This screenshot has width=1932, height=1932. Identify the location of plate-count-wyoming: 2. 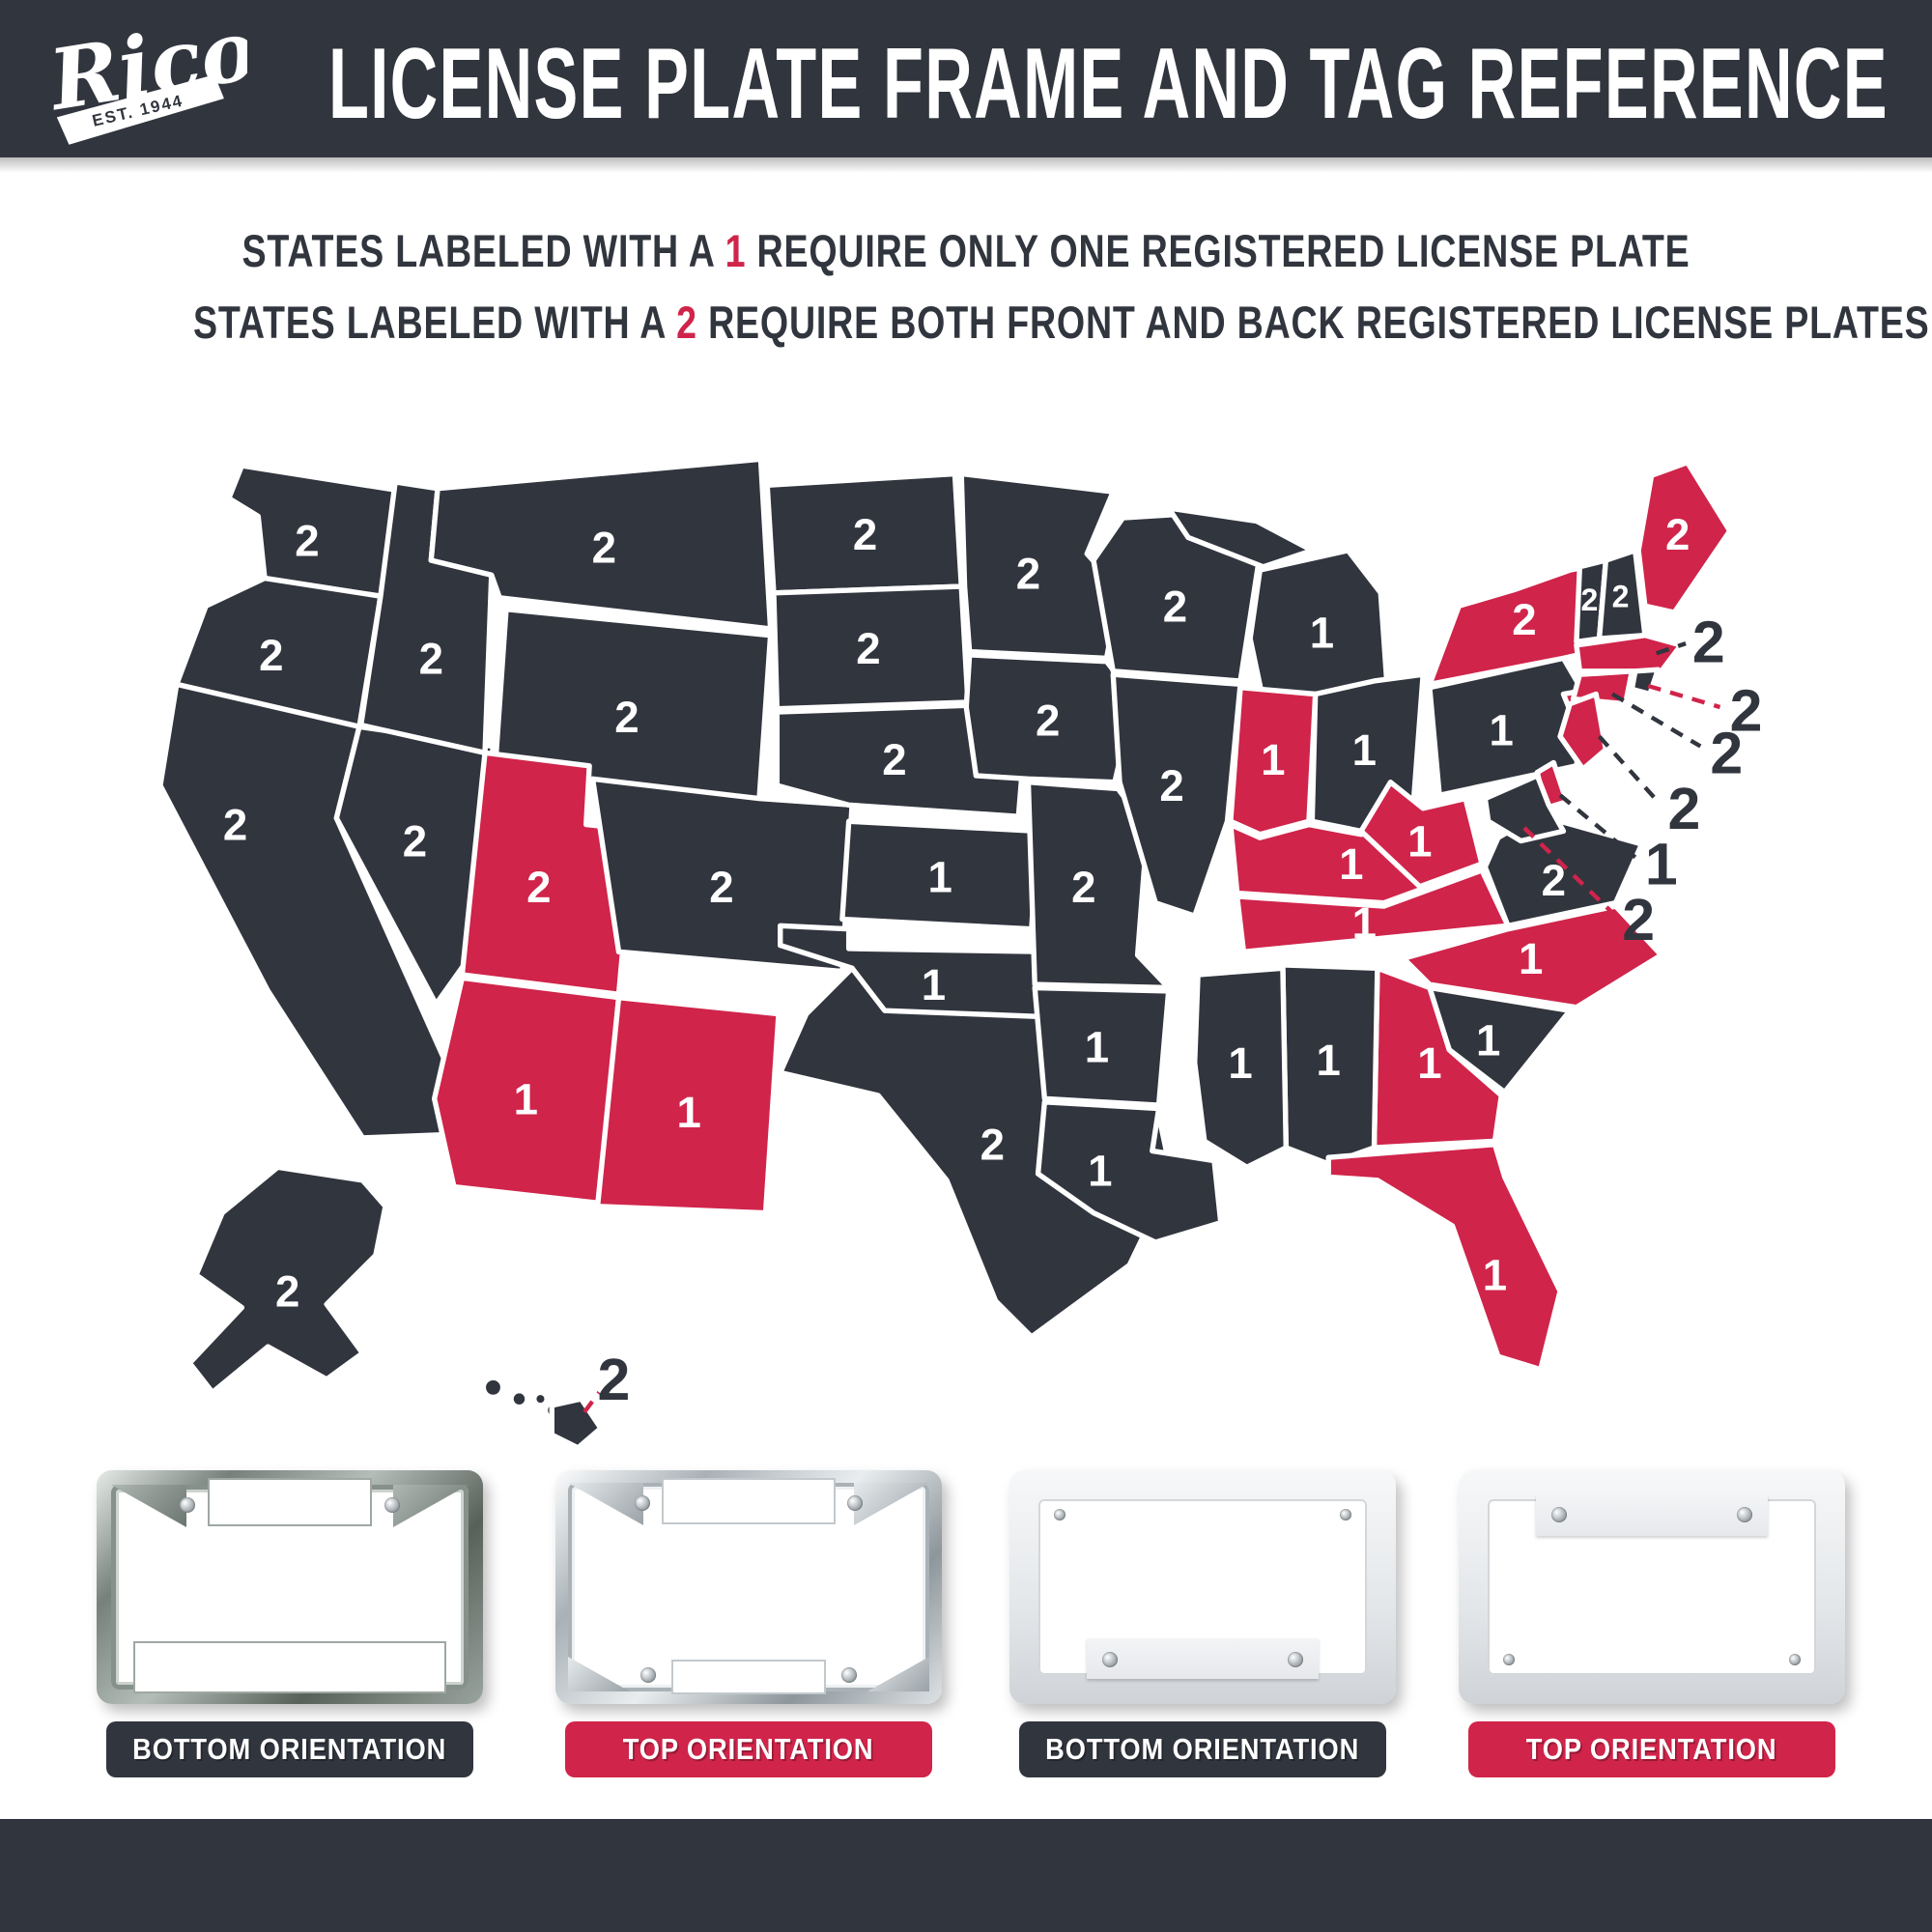
(626, 717).